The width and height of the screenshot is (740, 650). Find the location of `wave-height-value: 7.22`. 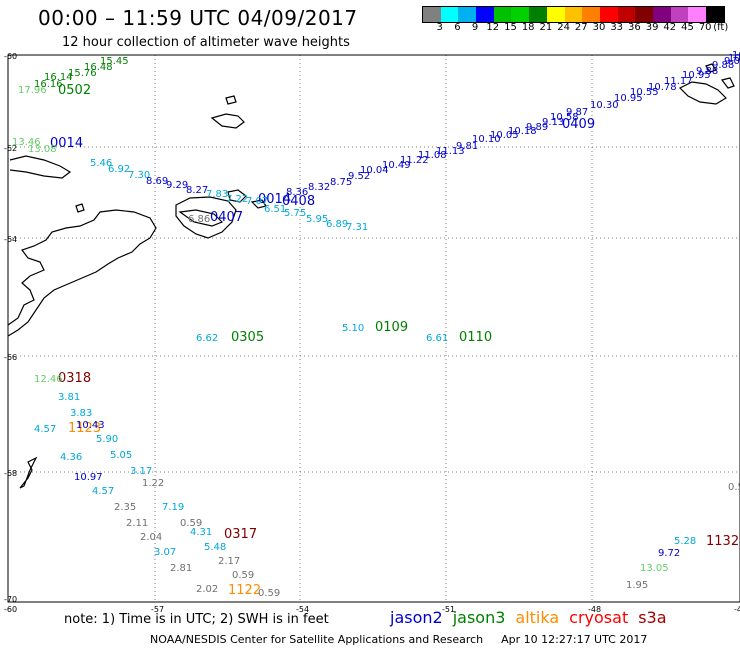

wave-height-value: 7.22 is located at coordinates (237, 199).